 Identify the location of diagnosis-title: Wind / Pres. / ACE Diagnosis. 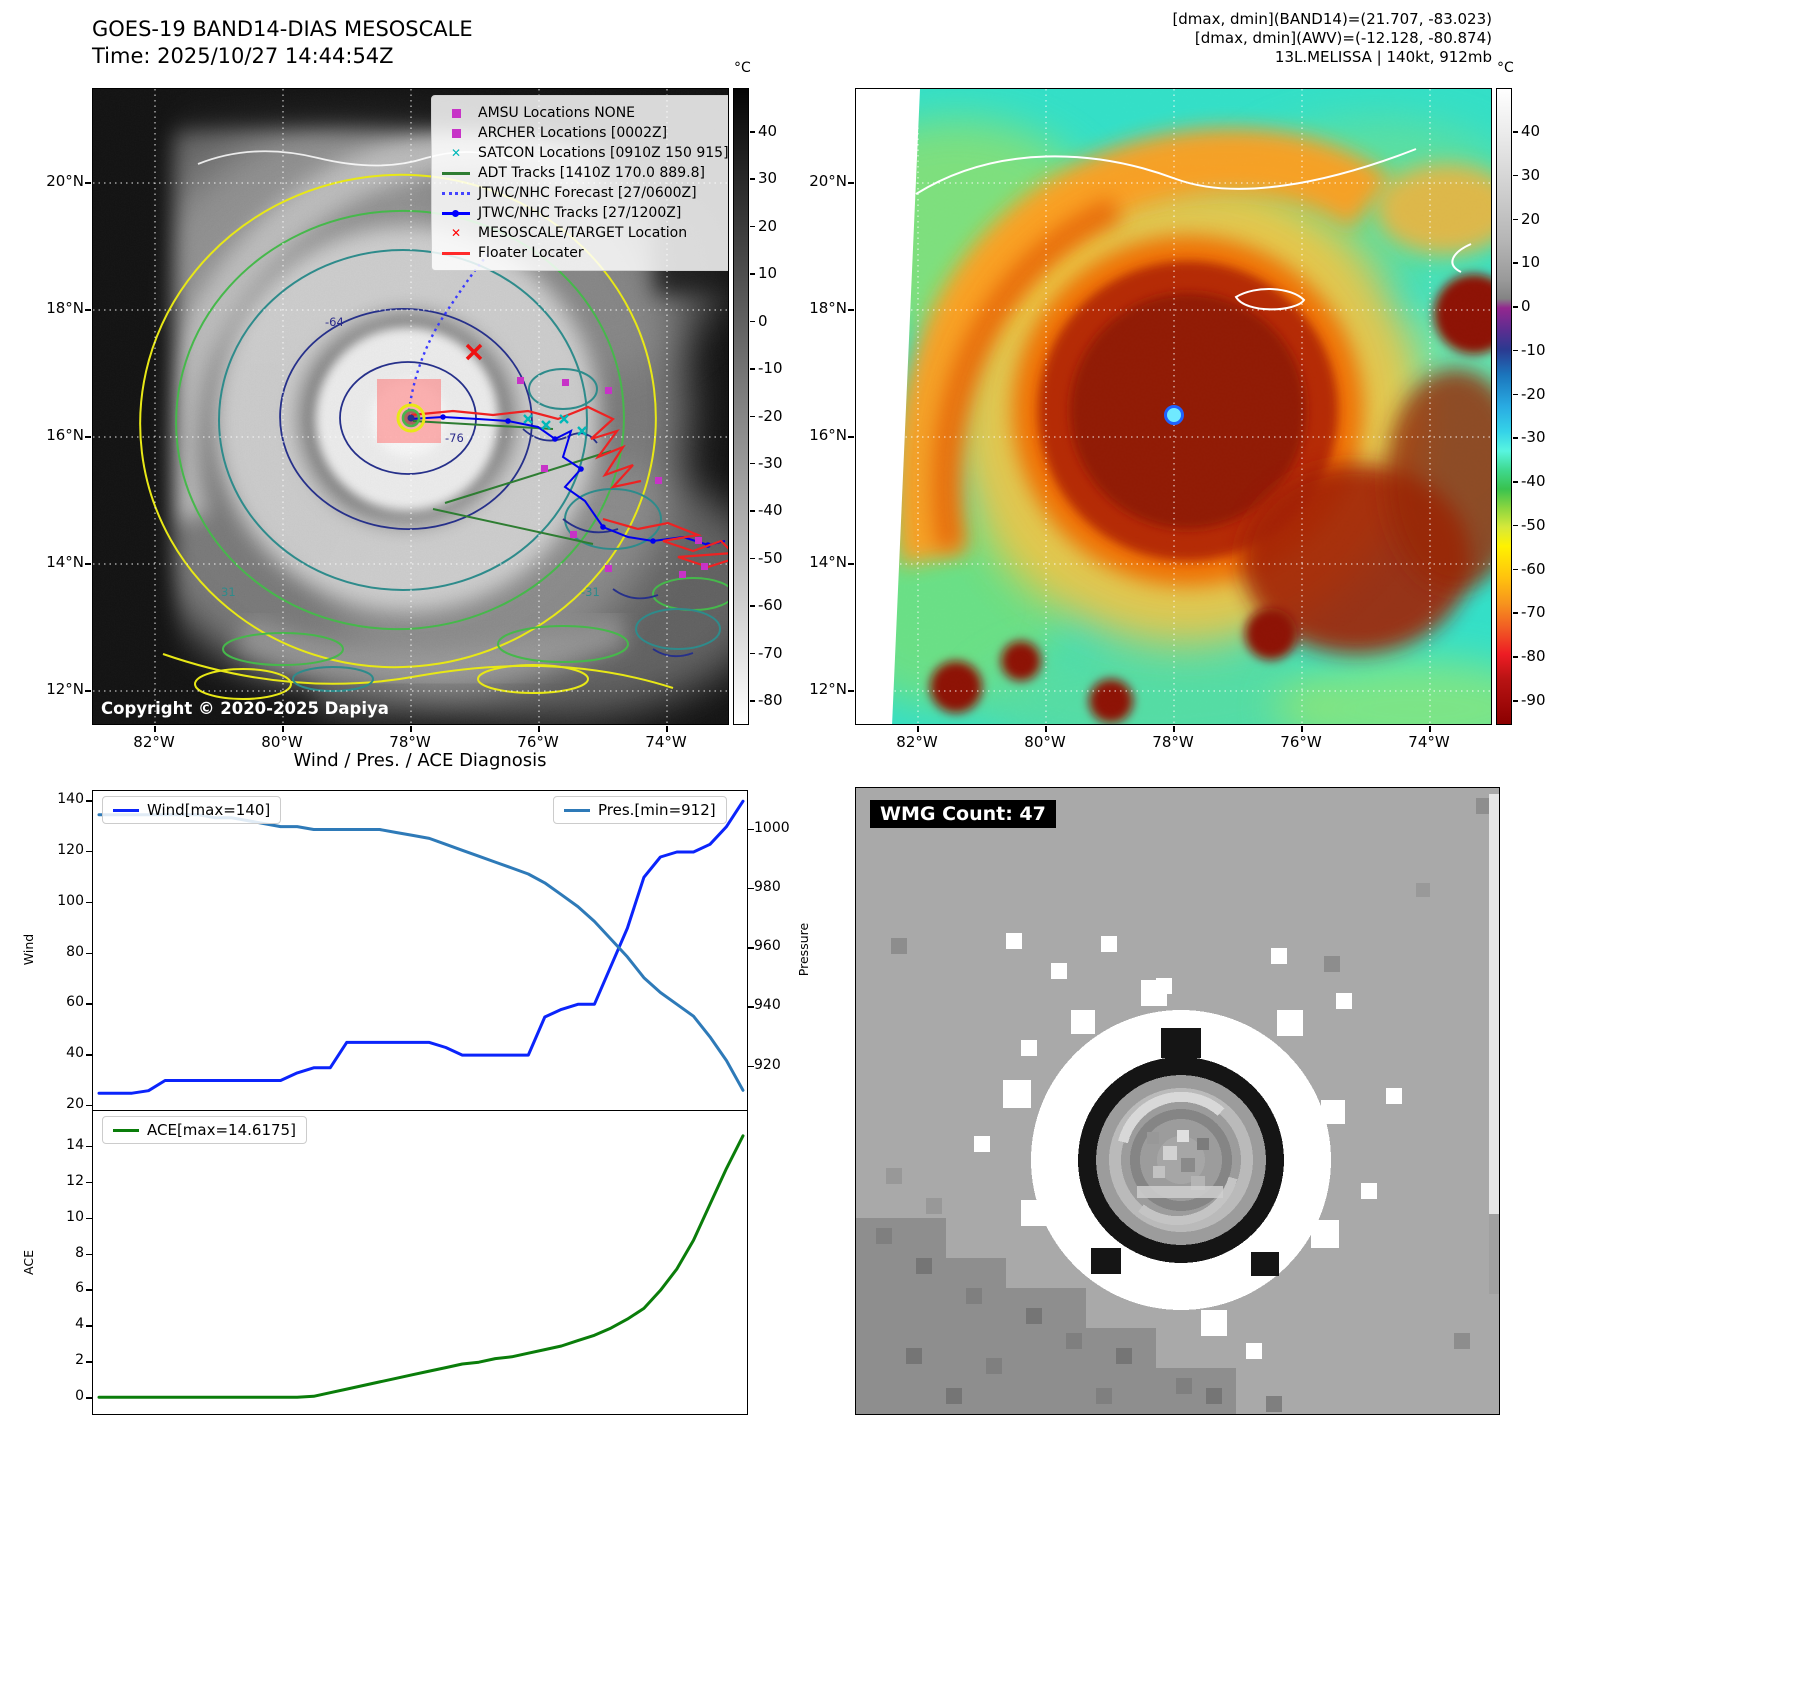
(420, 760).